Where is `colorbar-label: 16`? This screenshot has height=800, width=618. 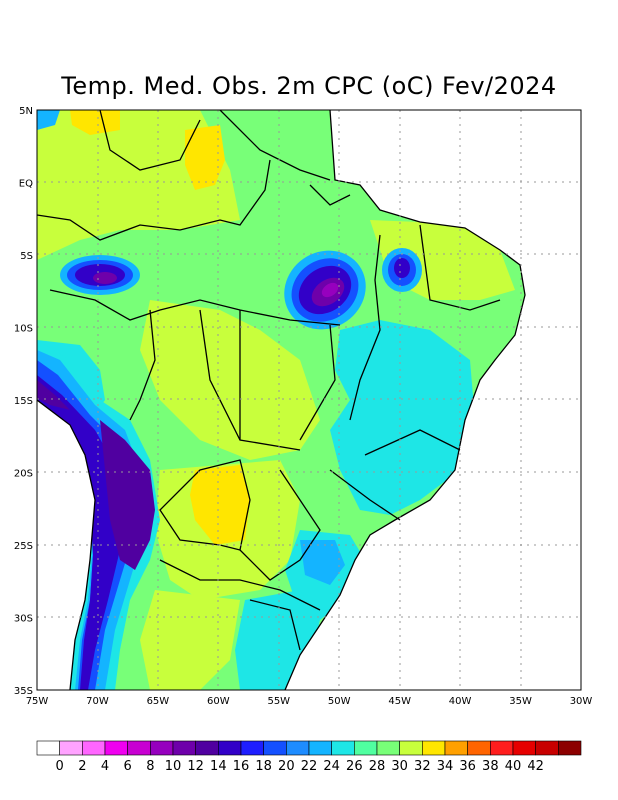 colorbar-label: 16 is located at coordinates (241, 766).